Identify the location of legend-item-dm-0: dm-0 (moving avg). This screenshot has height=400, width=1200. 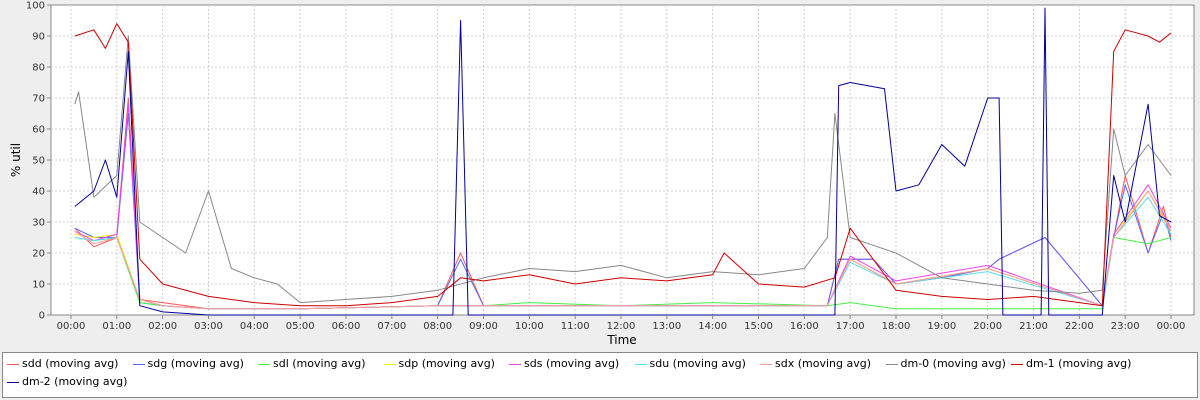
(945, 363).